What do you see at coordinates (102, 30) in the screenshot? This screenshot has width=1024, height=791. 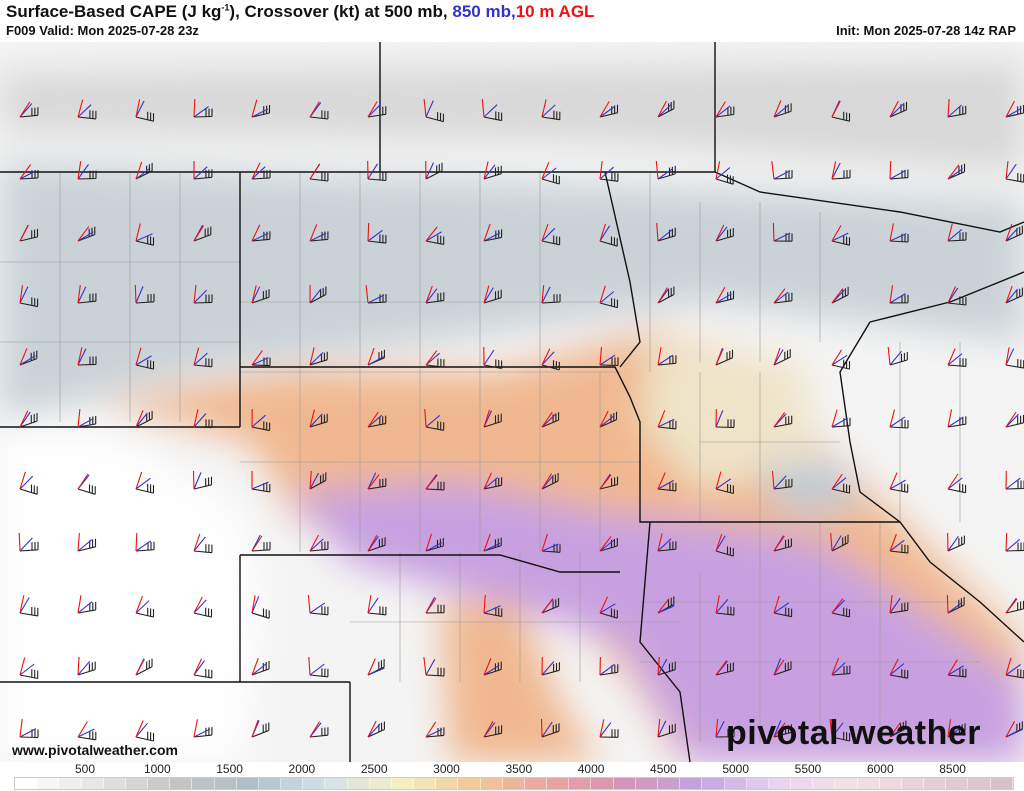 I see `valid-time: F009 Valid: Mon 2025-07-28 23z` at bounding box center [102, 30].